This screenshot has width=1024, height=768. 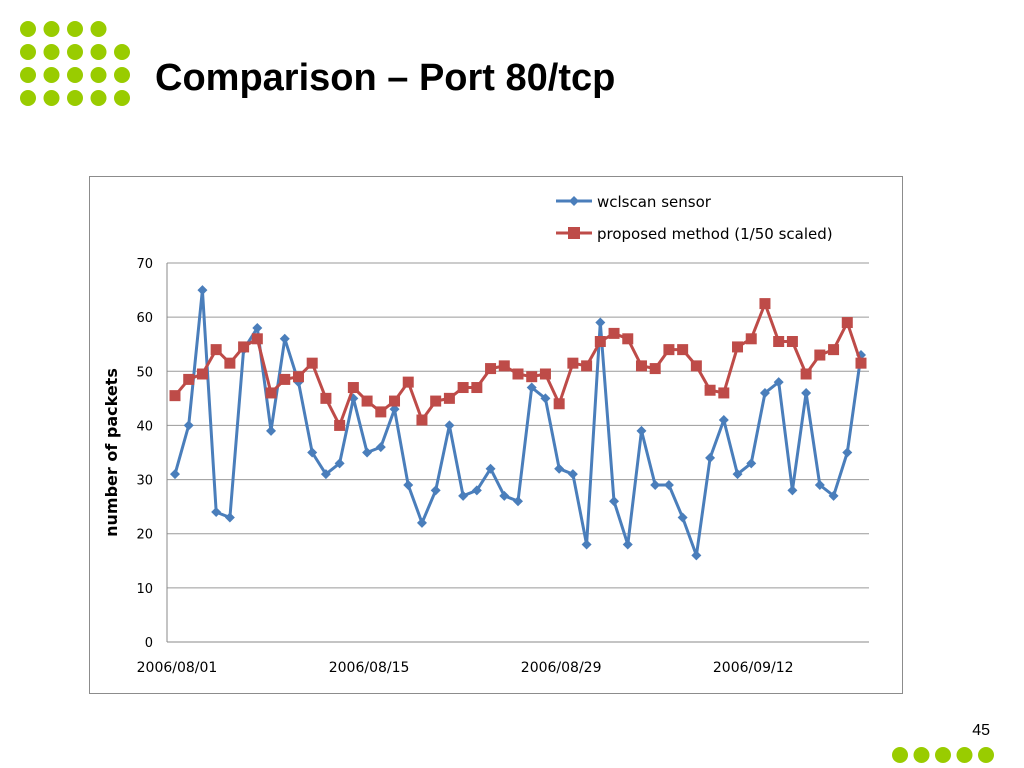 I want to click on y-tick-label: 40, so click(x=144, y=426).